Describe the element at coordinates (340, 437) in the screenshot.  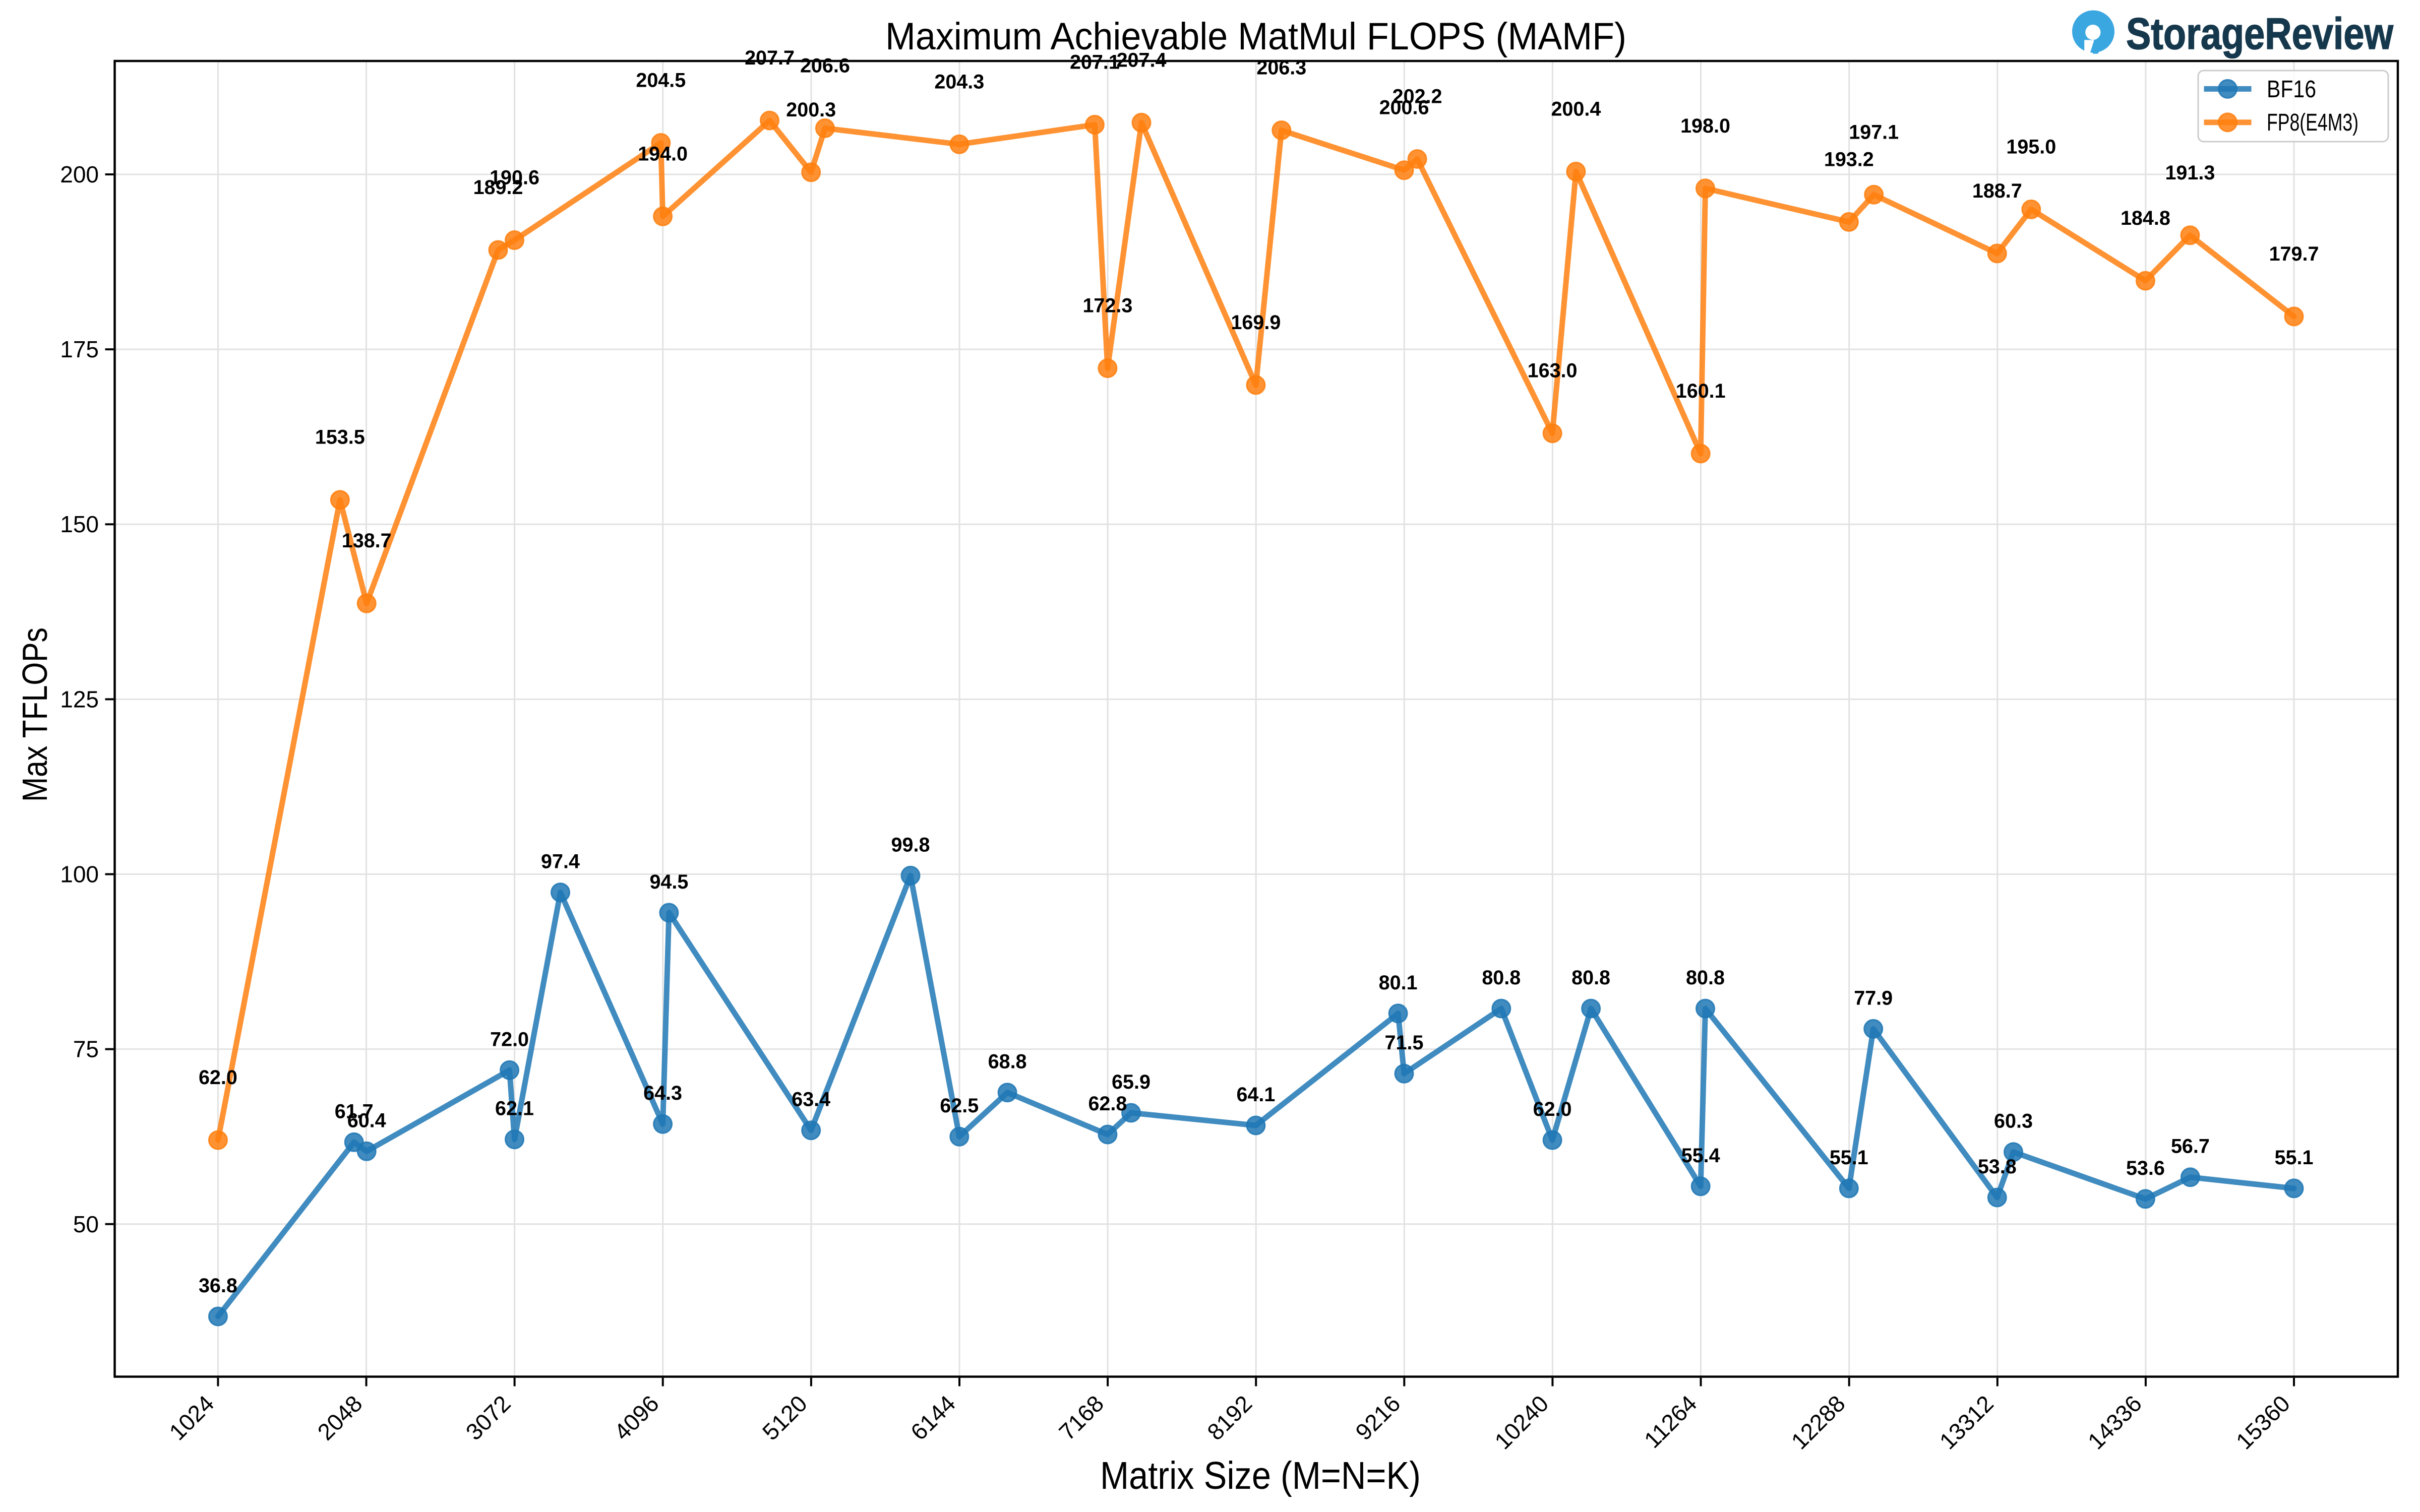
I see `svg-text: 153.5` at that location.